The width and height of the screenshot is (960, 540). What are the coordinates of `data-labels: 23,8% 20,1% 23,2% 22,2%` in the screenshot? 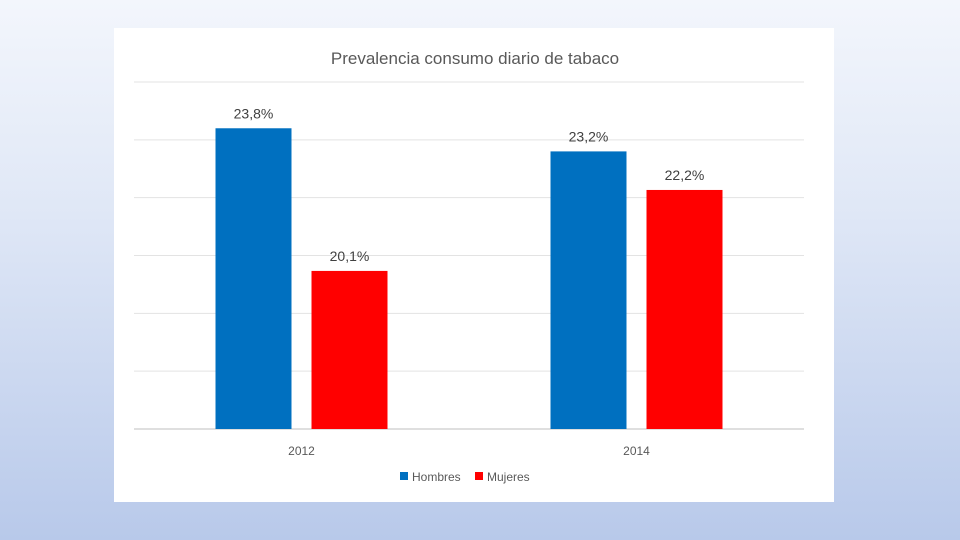 It's located at (469, 184).